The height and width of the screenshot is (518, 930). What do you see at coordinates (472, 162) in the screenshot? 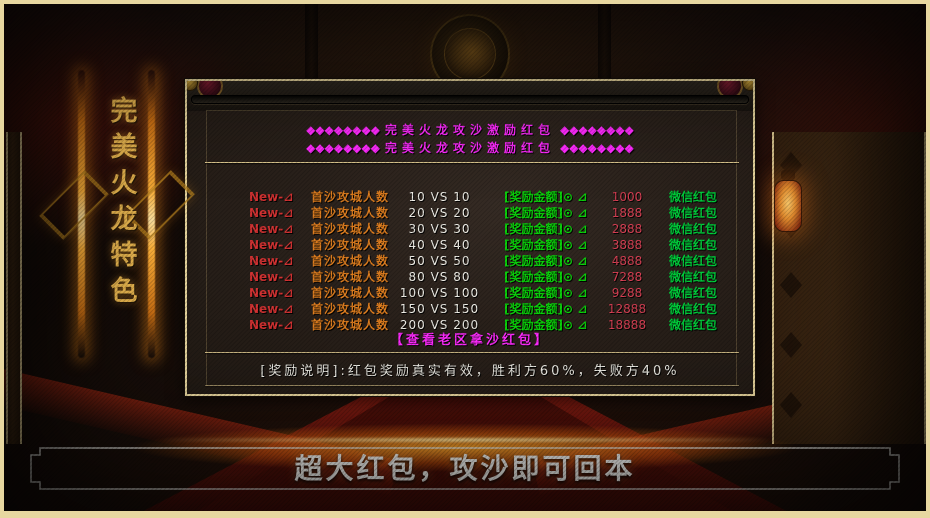
I see `panel-divider-top` at bounding box center [472, 162].